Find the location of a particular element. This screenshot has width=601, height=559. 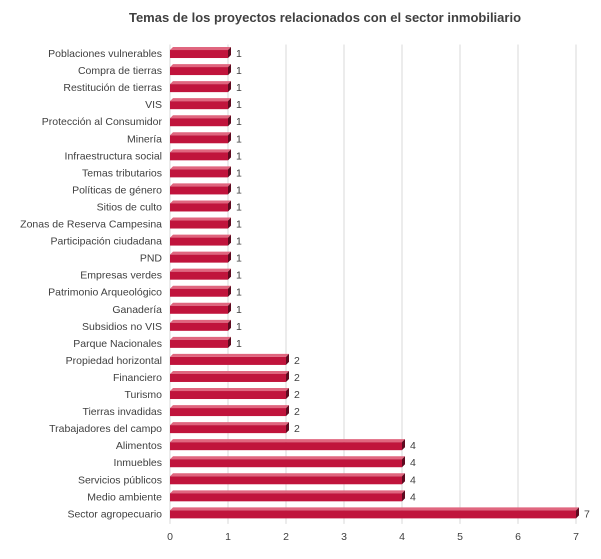

category-label: Participación ciudadana is located at coordinates (107, 242).